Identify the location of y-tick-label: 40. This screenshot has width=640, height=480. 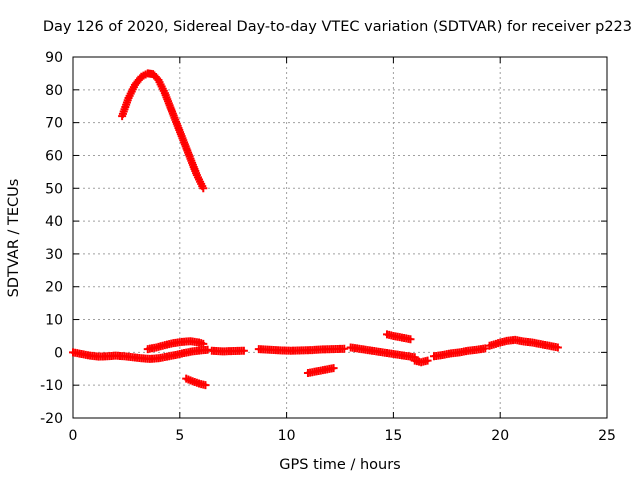
(54, 222).